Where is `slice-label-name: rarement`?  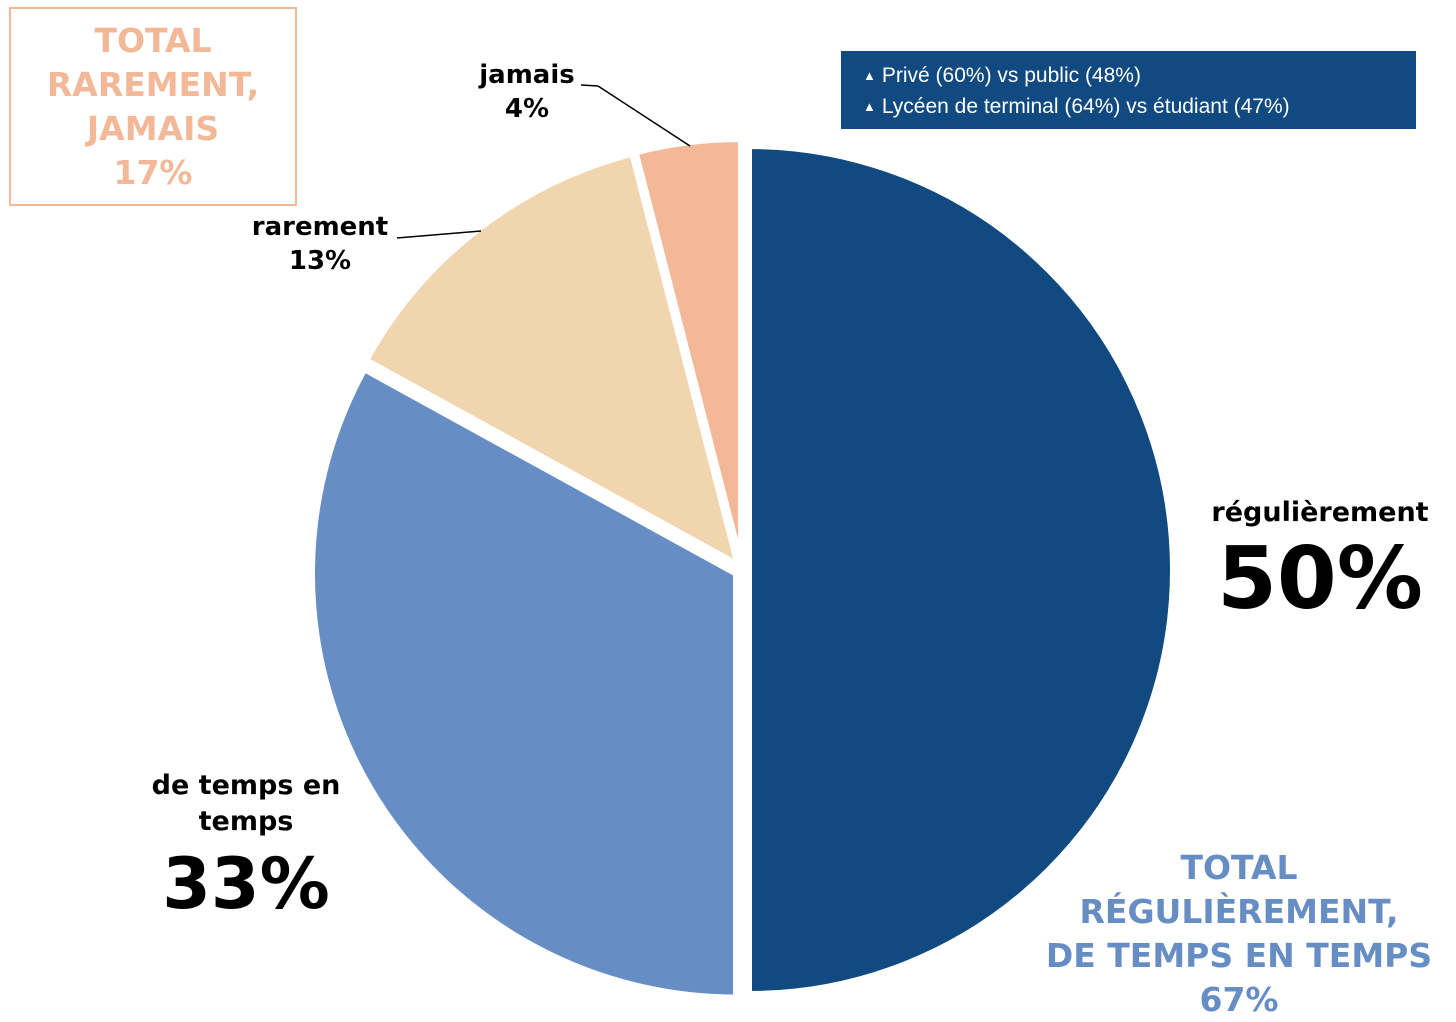 slice-label-name: rarement is located at coordinates (320, 227).